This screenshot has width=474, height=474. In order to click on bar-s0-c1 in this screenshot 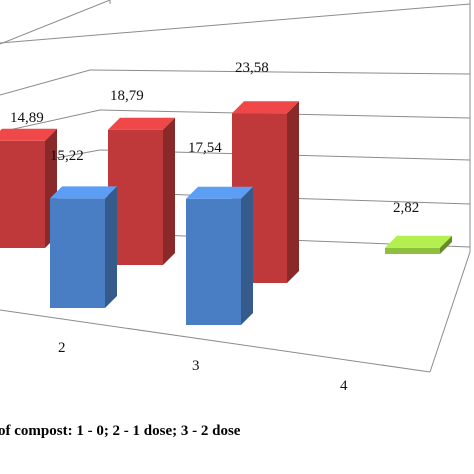, I will do `click(28, 188)`.